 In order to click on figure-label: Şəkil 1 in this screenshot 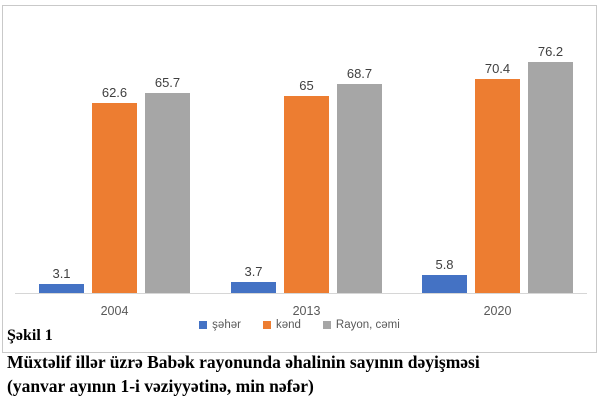, I will do `click(32, 336)`.